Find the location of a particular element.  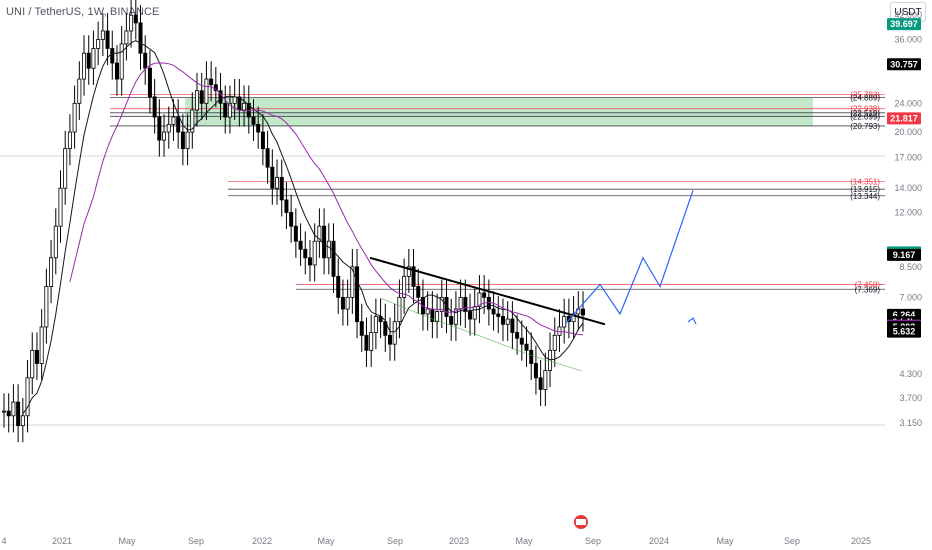

price-tag-label: 39.697 is located at coordinates (904, 24).